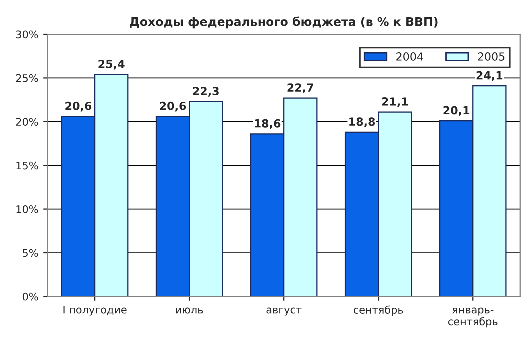 The height and width of the screenshot is (345, 531). I want to click on data-label: 18,6, so click(268, 124).